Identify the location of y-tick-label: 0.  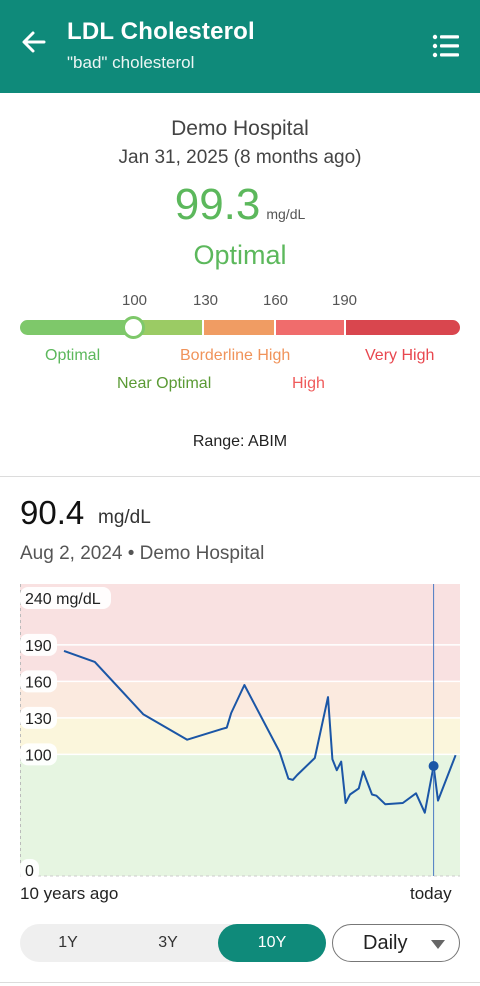
(29, 870).